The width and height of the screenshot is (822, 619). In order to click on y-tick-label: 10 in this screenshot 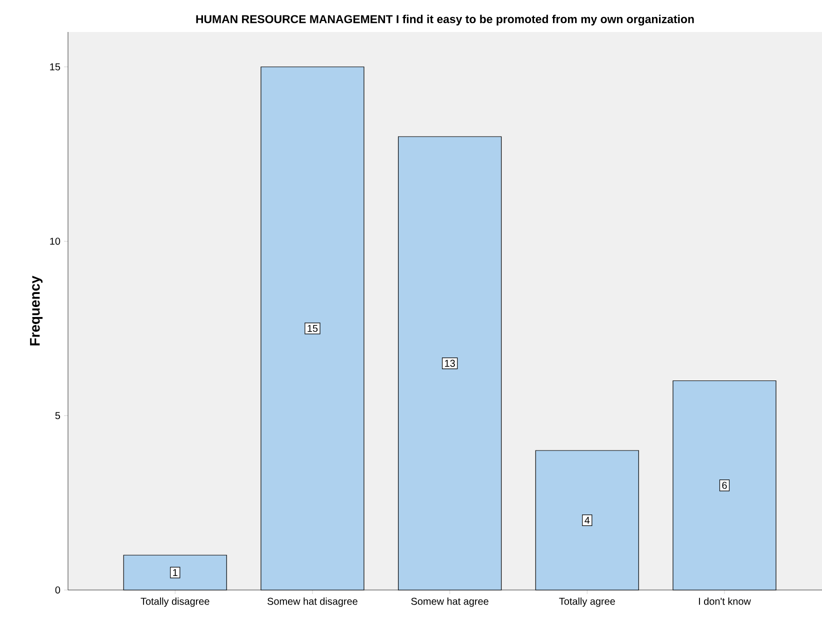, I will do `click(55, 241)`.